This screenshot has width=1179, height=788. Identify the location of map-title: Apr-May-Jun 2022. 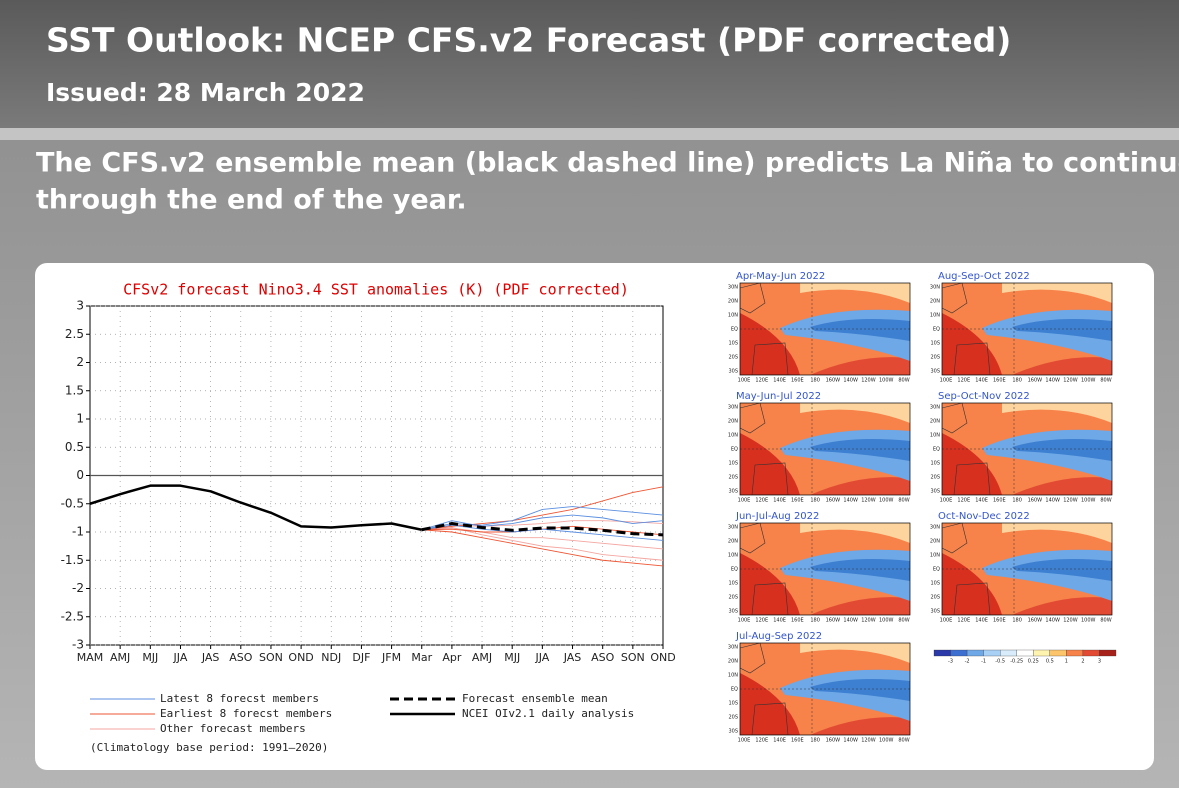
(780, 276).